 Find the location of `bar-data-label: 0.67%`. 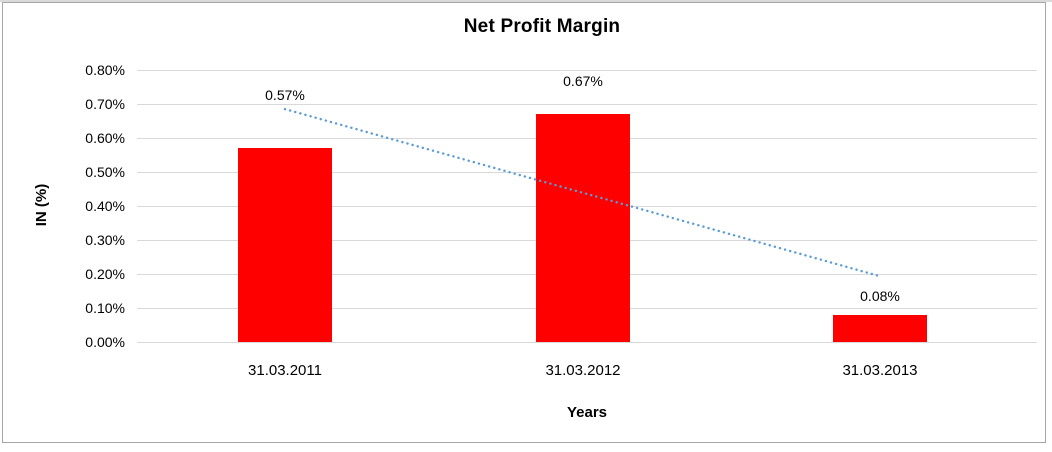

bar-data-label: 0.67% is located at coordinates (583, 81).